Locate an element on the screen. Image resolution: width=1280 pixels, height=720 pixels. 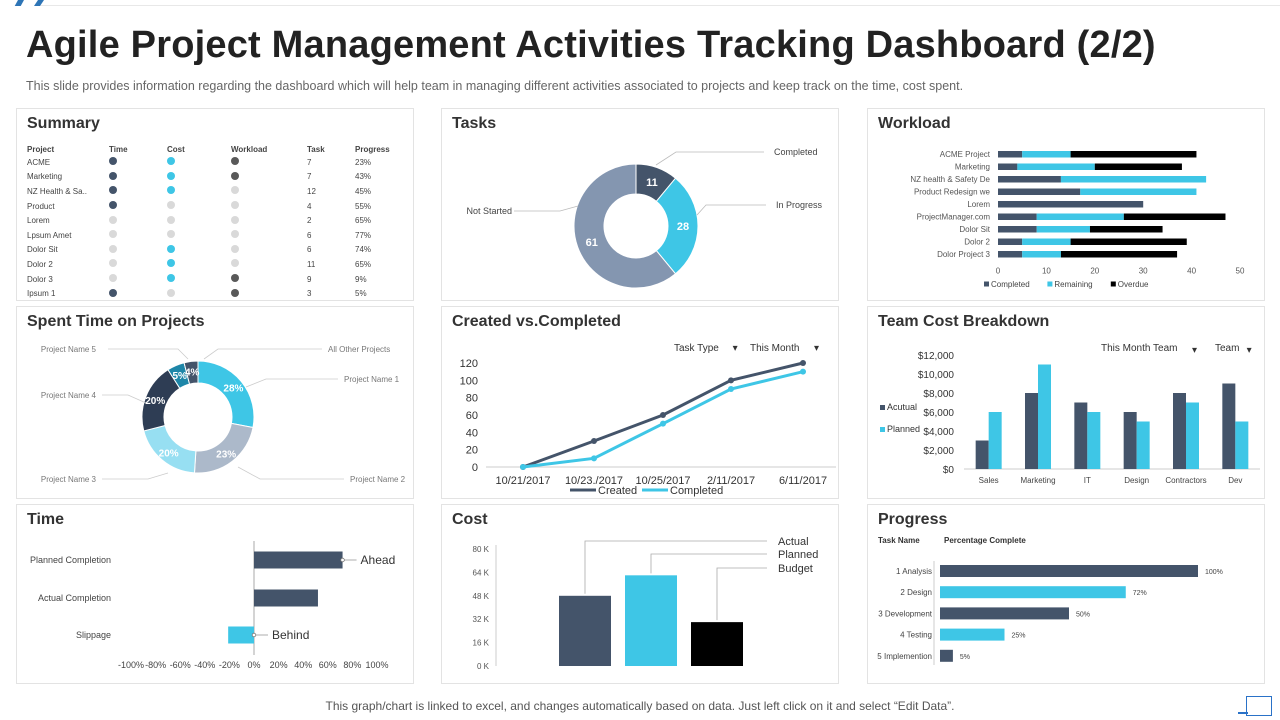
progress-column-header: Percentage Complete is located at coordinates (985, 540).